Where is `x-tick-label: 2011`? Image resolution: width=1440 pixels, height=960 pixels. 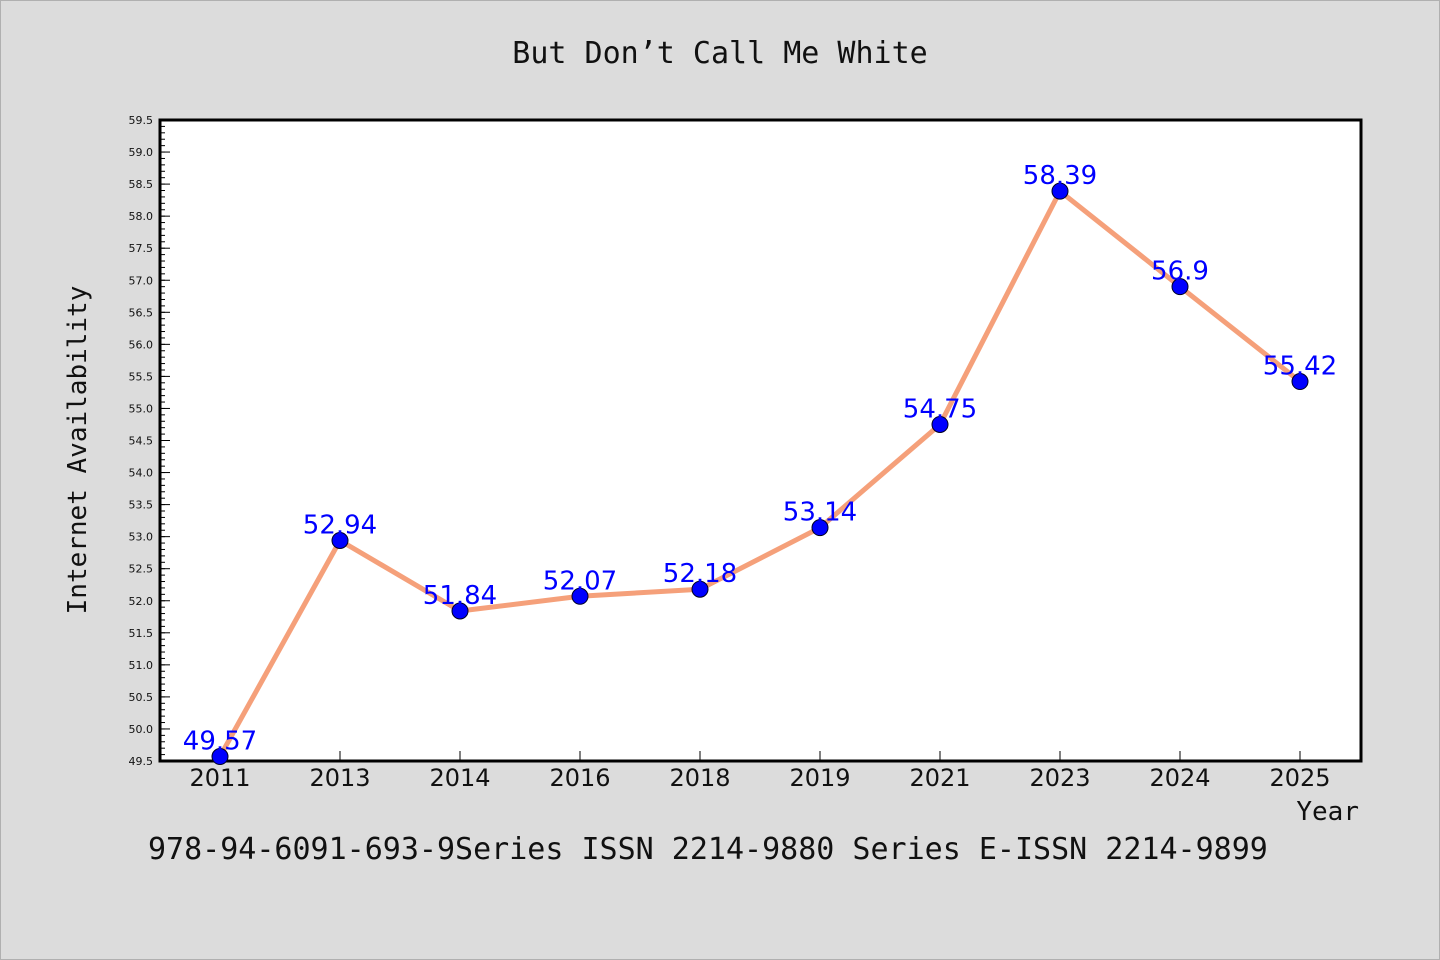 x-tick-label: 2011 is located at coordinates (219, 778).